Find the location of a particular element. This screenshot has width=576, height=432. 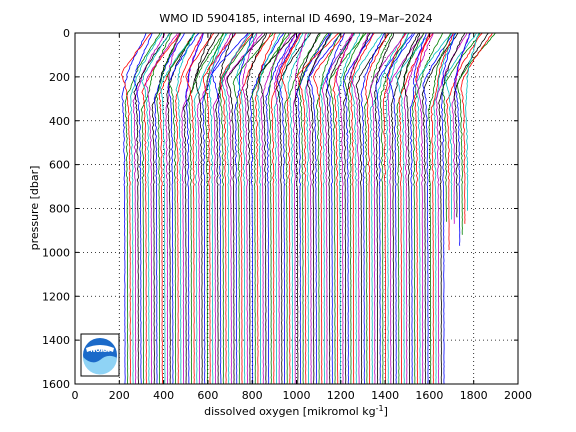

x-tick-label: 400 is located at coordinates (163, 395).